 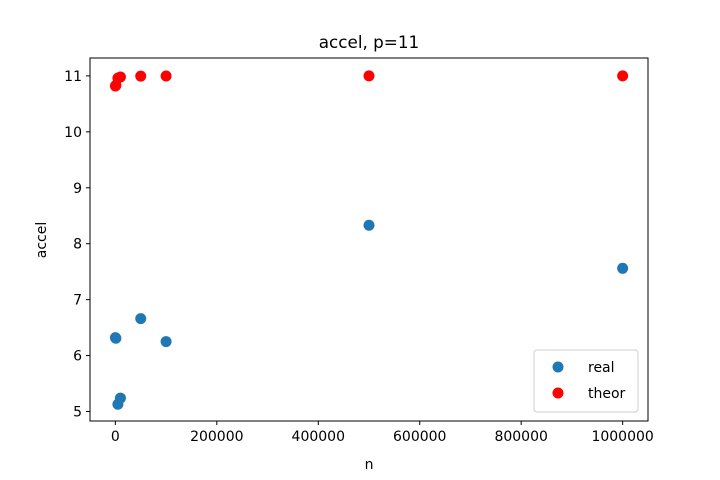 What do you see at coordinates (520, 437) in the screenshot?
I see `x-tick-label: 800000` at bounding box center [520, 437].